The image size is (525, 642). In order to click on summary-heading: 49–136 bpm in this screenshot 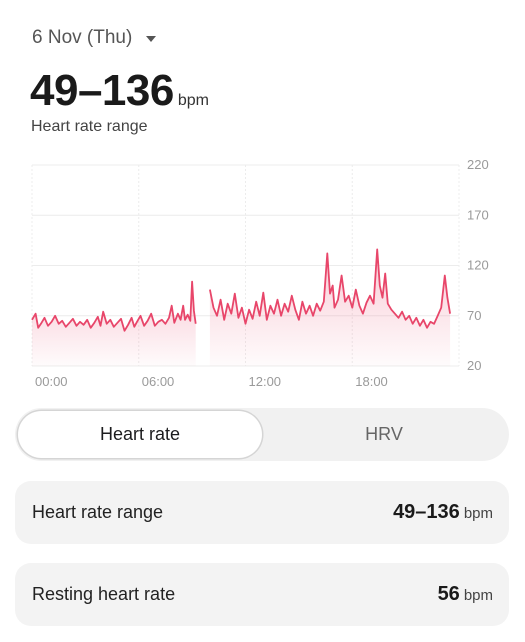, I will do `click(119, 91)`.